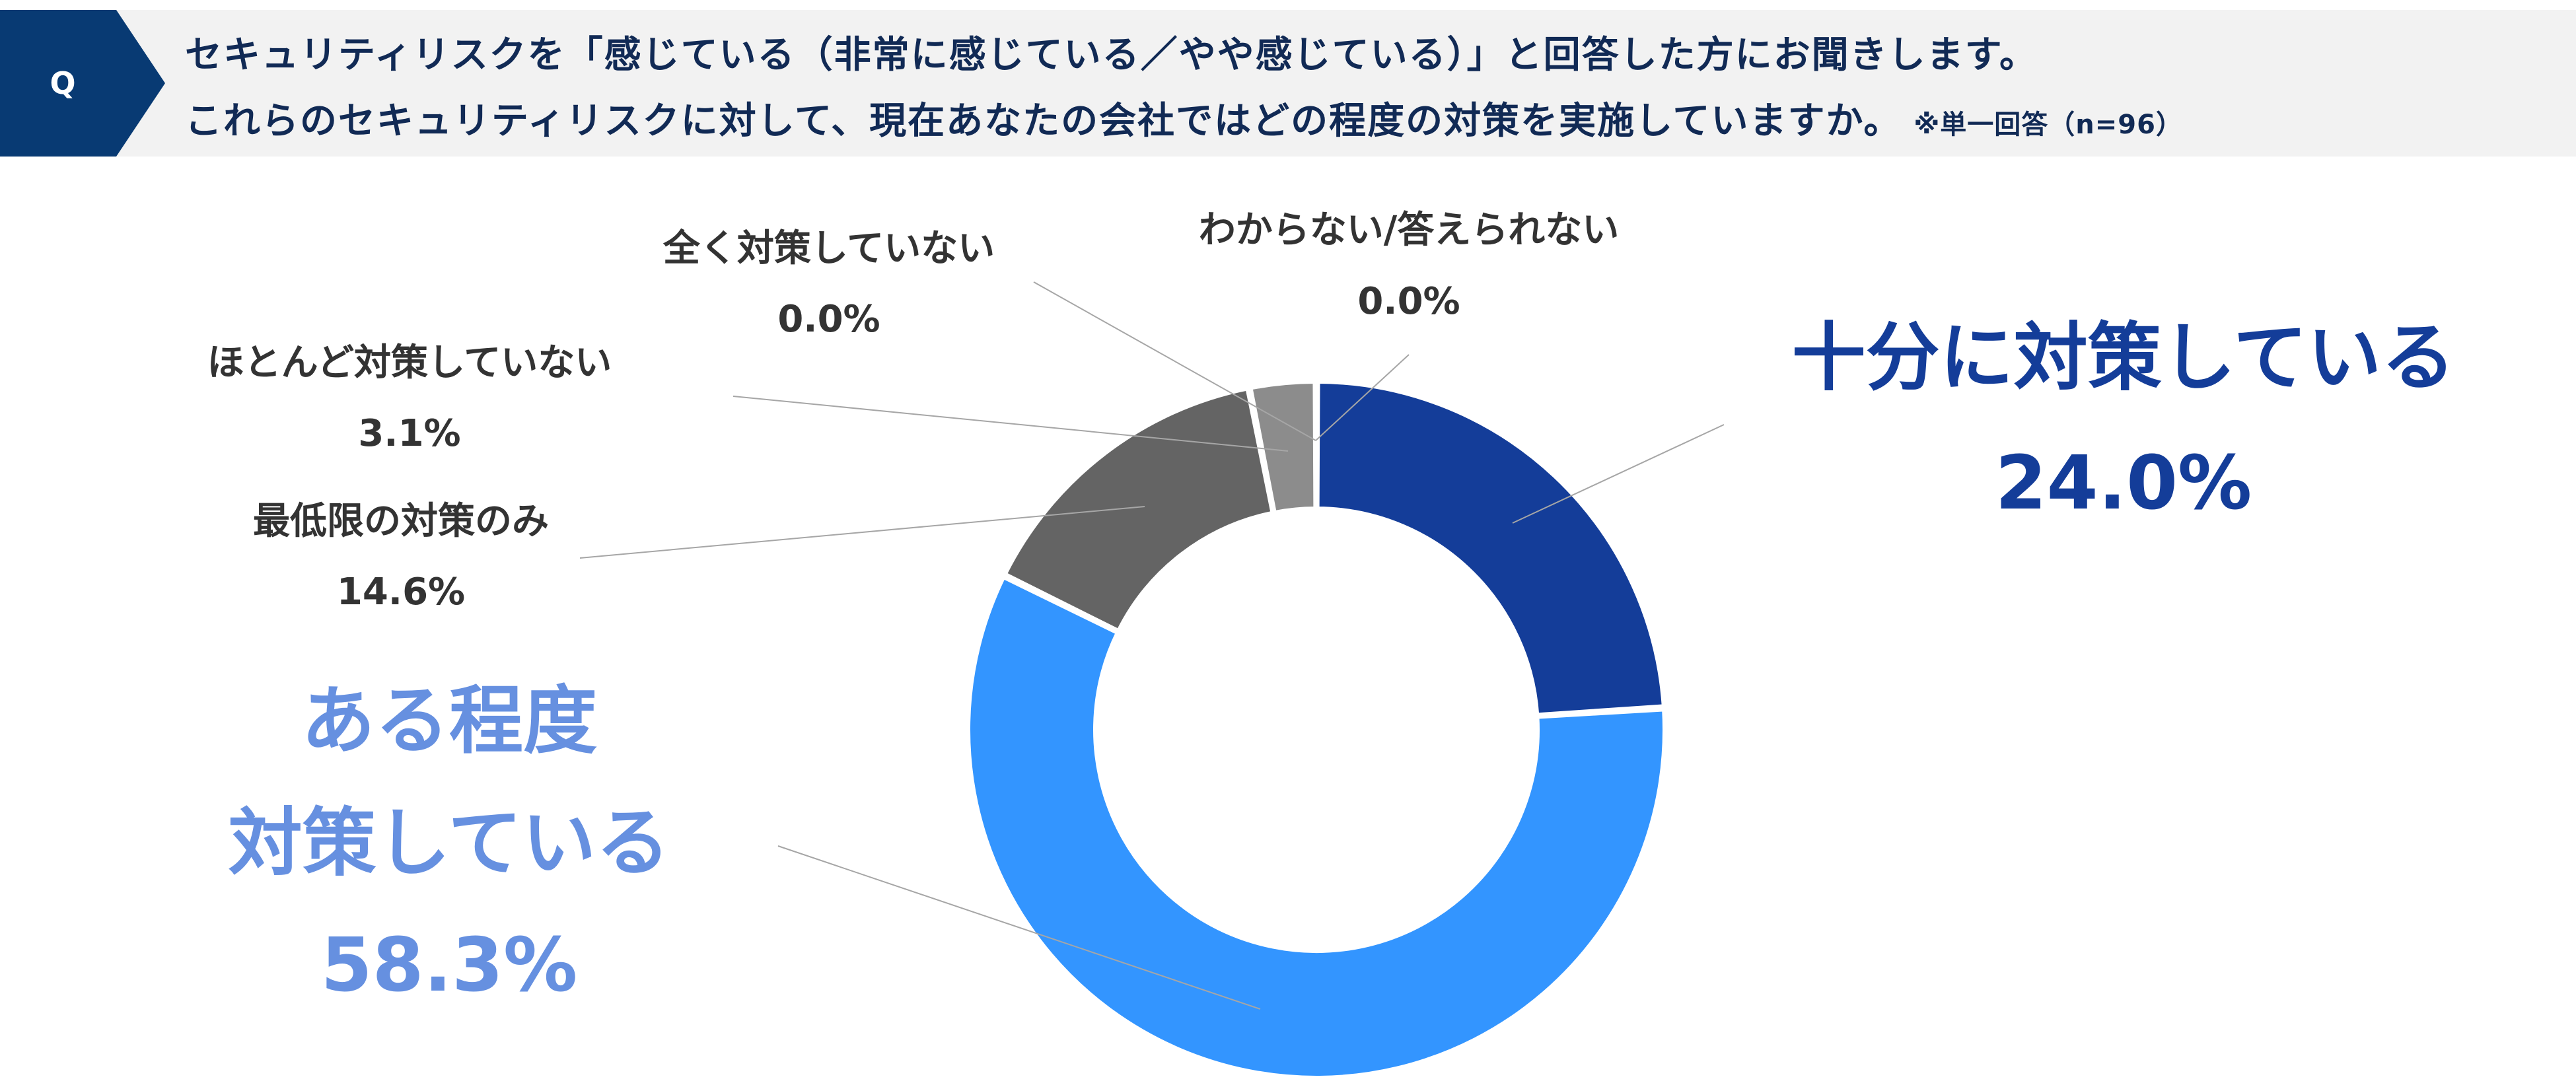 The width and height of the screenshot is (2576, 1089). Describe the element at coordinates (1408, 301) in the screenshot. I see `slice-value-5: 0.0%` at that location.